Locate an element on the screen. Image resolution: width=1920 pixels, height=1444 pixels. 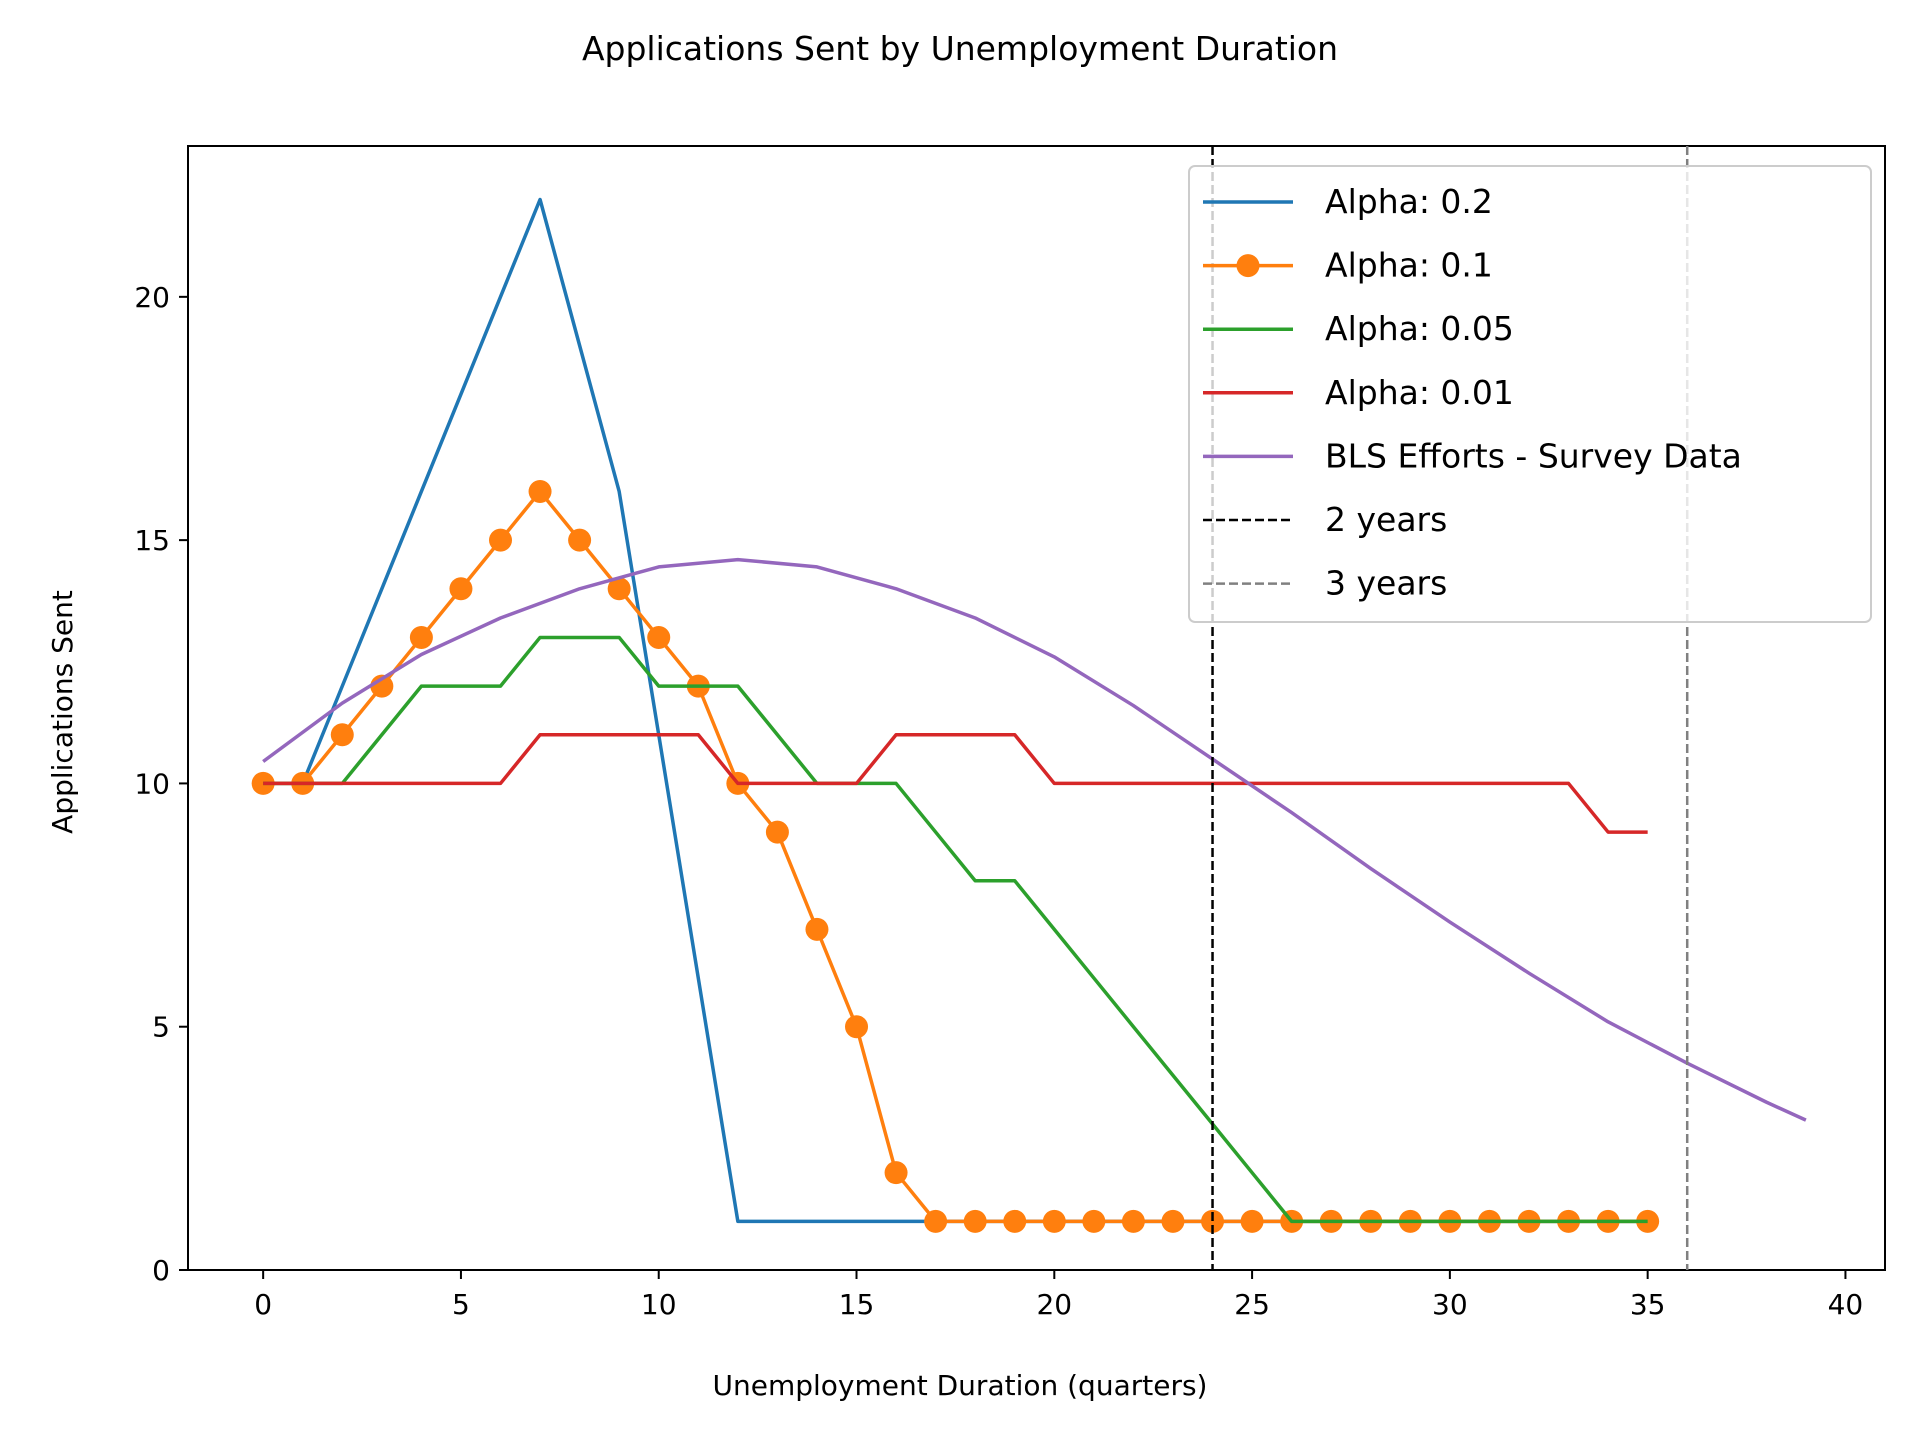
y-tick-label: 20 is located at coordinates (152, 297).